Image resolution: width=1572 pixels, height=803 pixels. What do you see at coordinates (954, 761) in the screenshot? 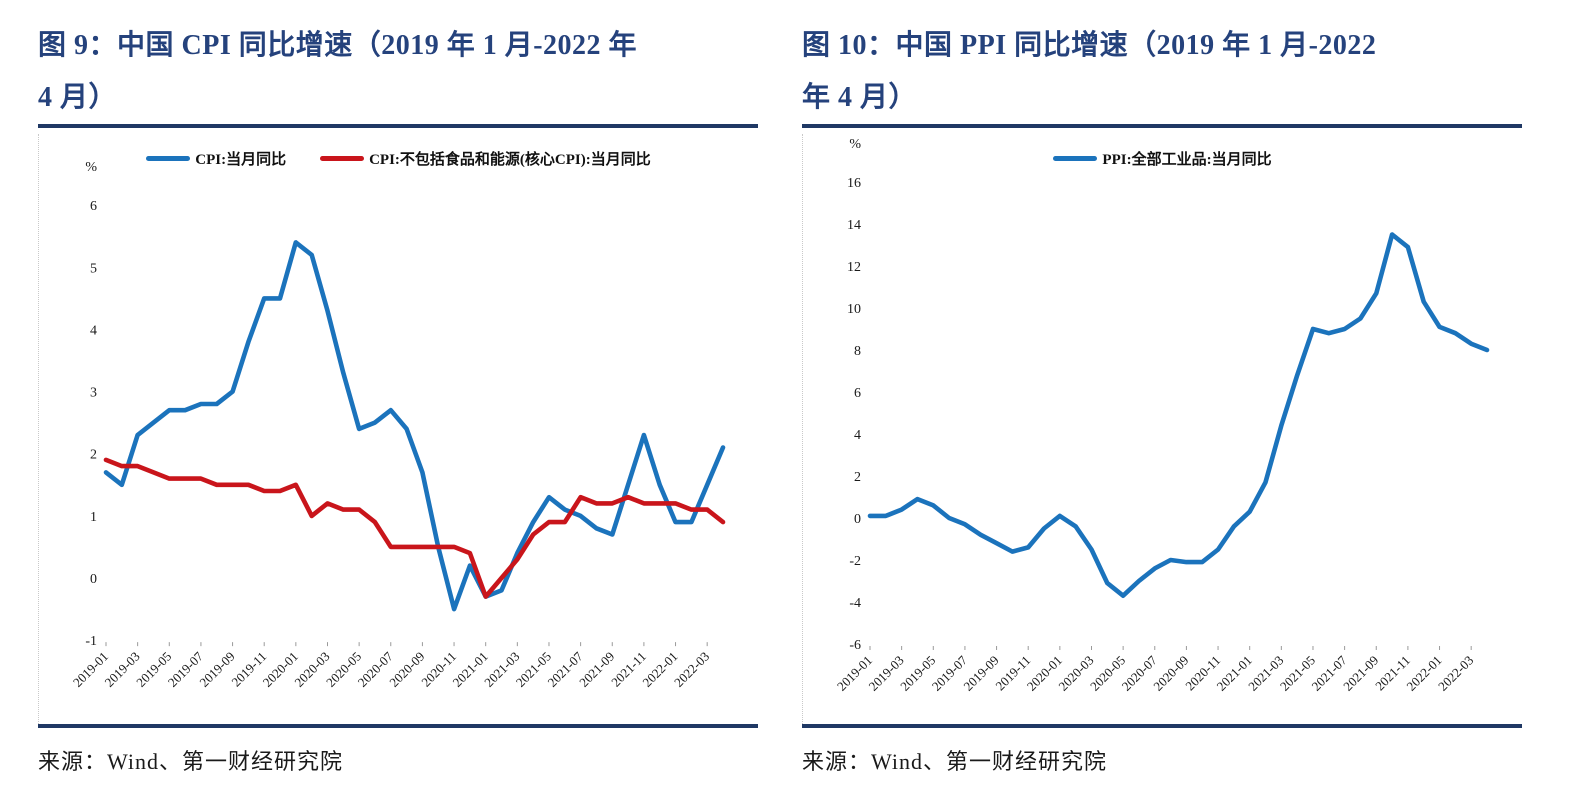
I see `figure-10-source-note: 来源：Wind、第一财经研究院` at bounding box center [954, 761].